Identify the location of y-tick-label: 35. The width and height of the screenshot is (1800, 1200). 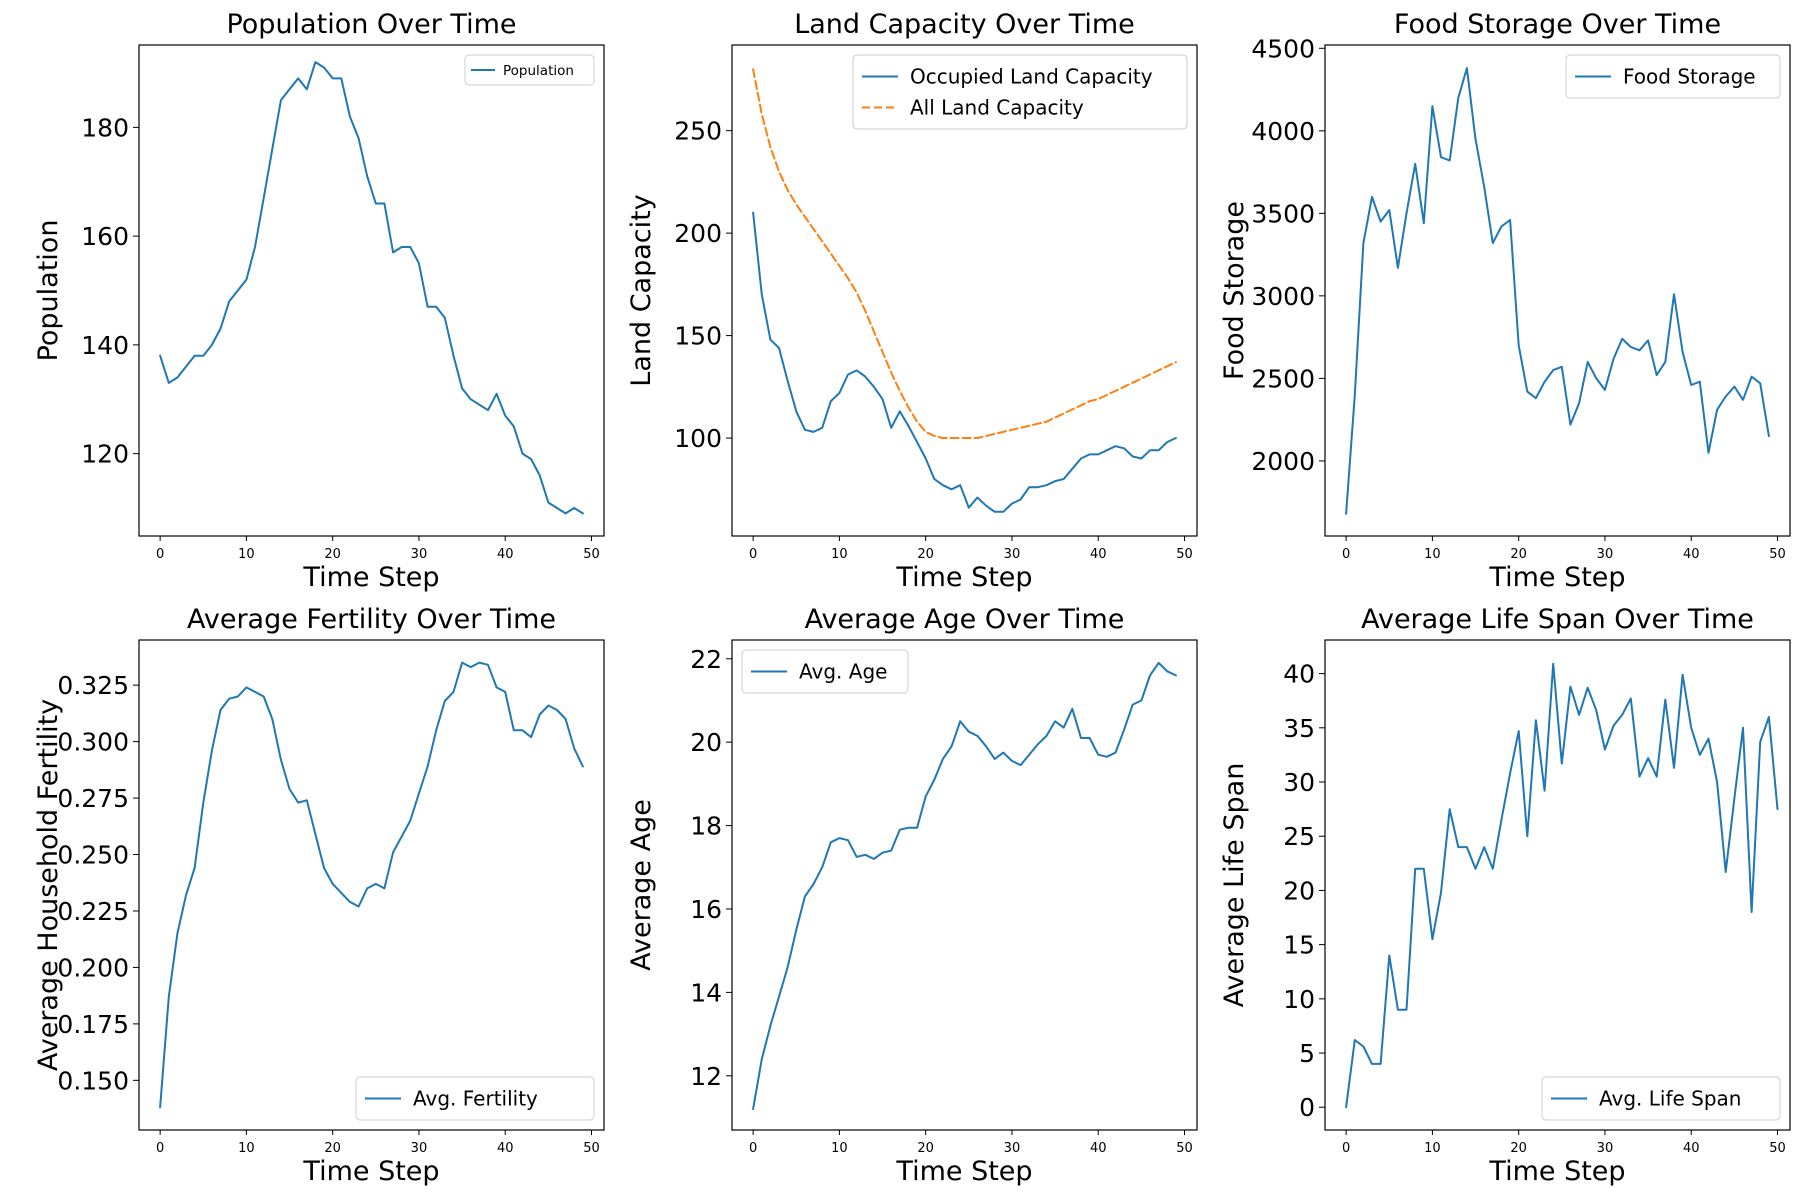
(1299, 728).